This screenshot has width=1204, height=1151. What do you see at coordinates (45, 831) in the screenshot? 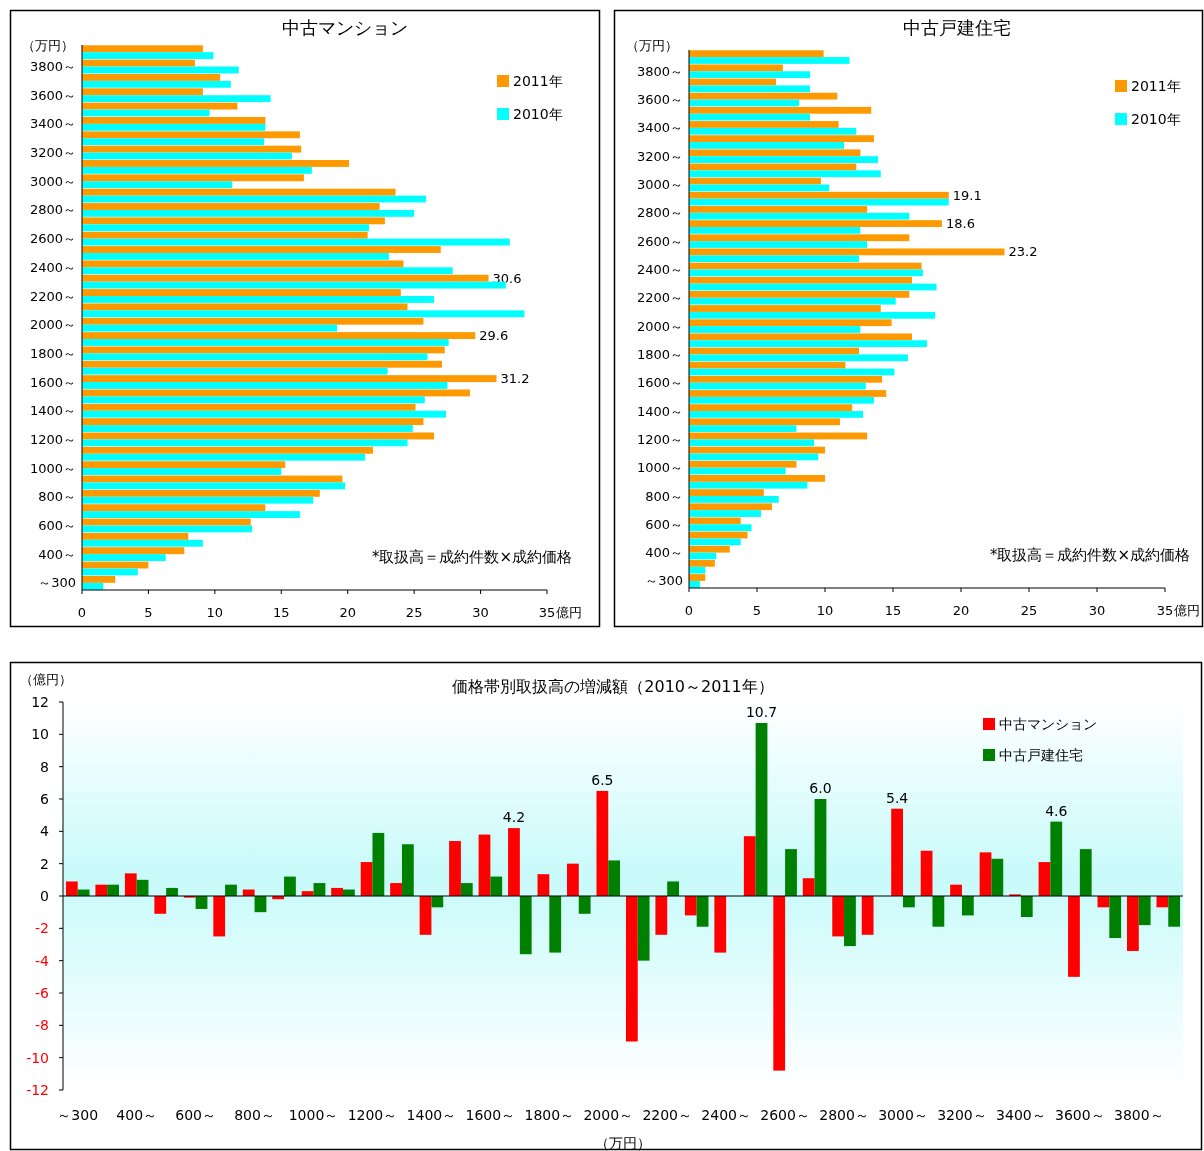
I see `y-tick-label: 4` at bounding box center [45, 831].